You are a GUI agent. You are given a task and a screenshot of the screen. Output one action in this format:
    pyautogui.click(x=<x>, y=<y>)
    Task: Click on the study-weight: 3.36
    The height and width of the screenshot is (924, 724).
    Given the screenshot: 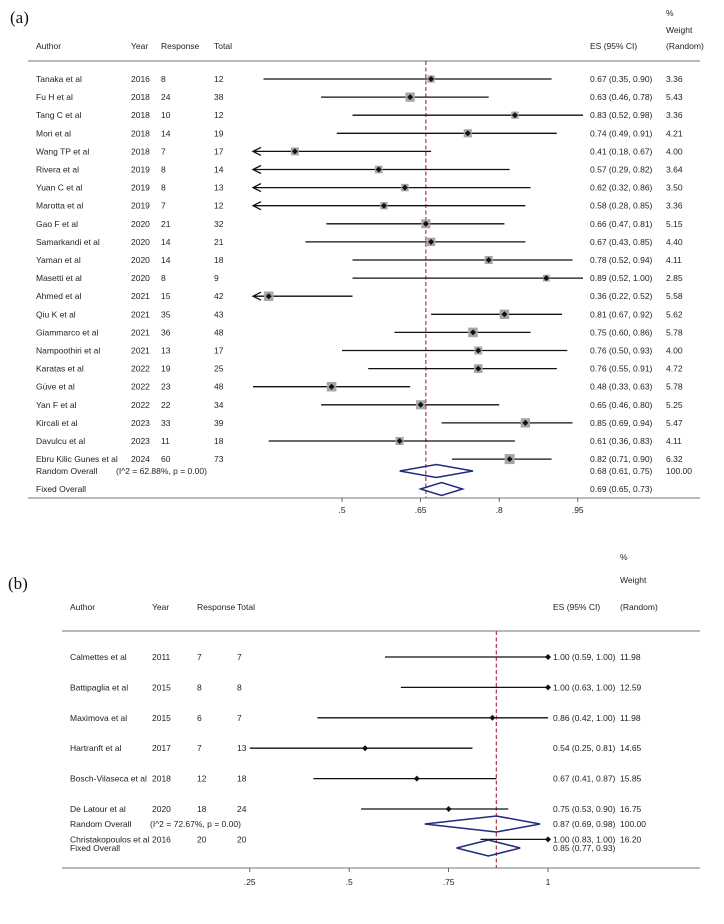 What is the action you would take?
    pyautogui.click(x=674, y=115)
    